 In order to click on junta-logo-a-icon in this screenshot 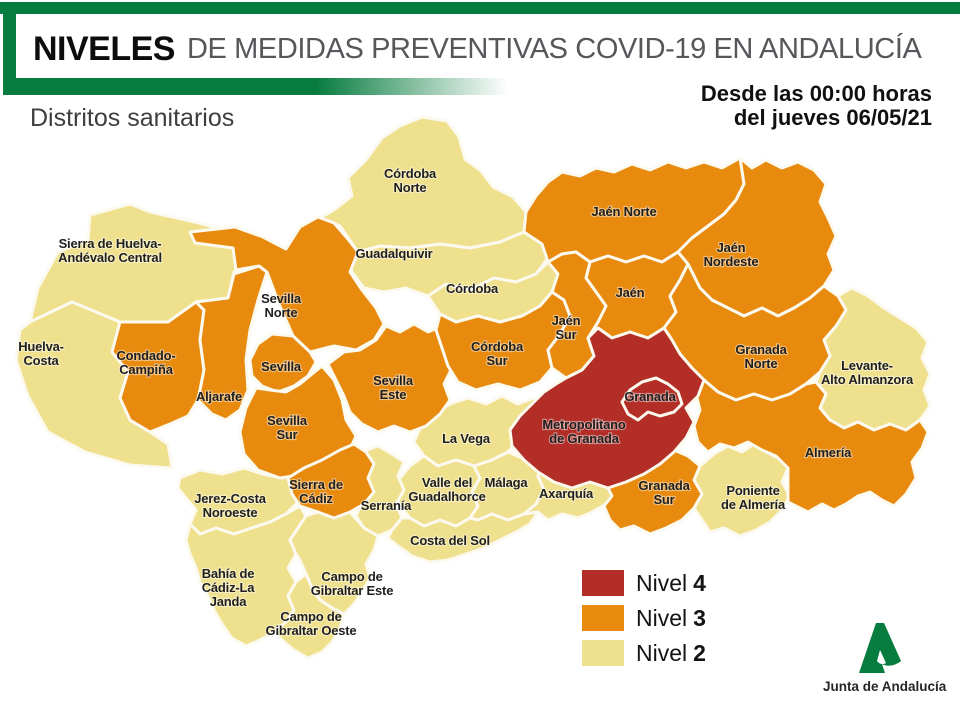, I will do `click(880, 648)`.